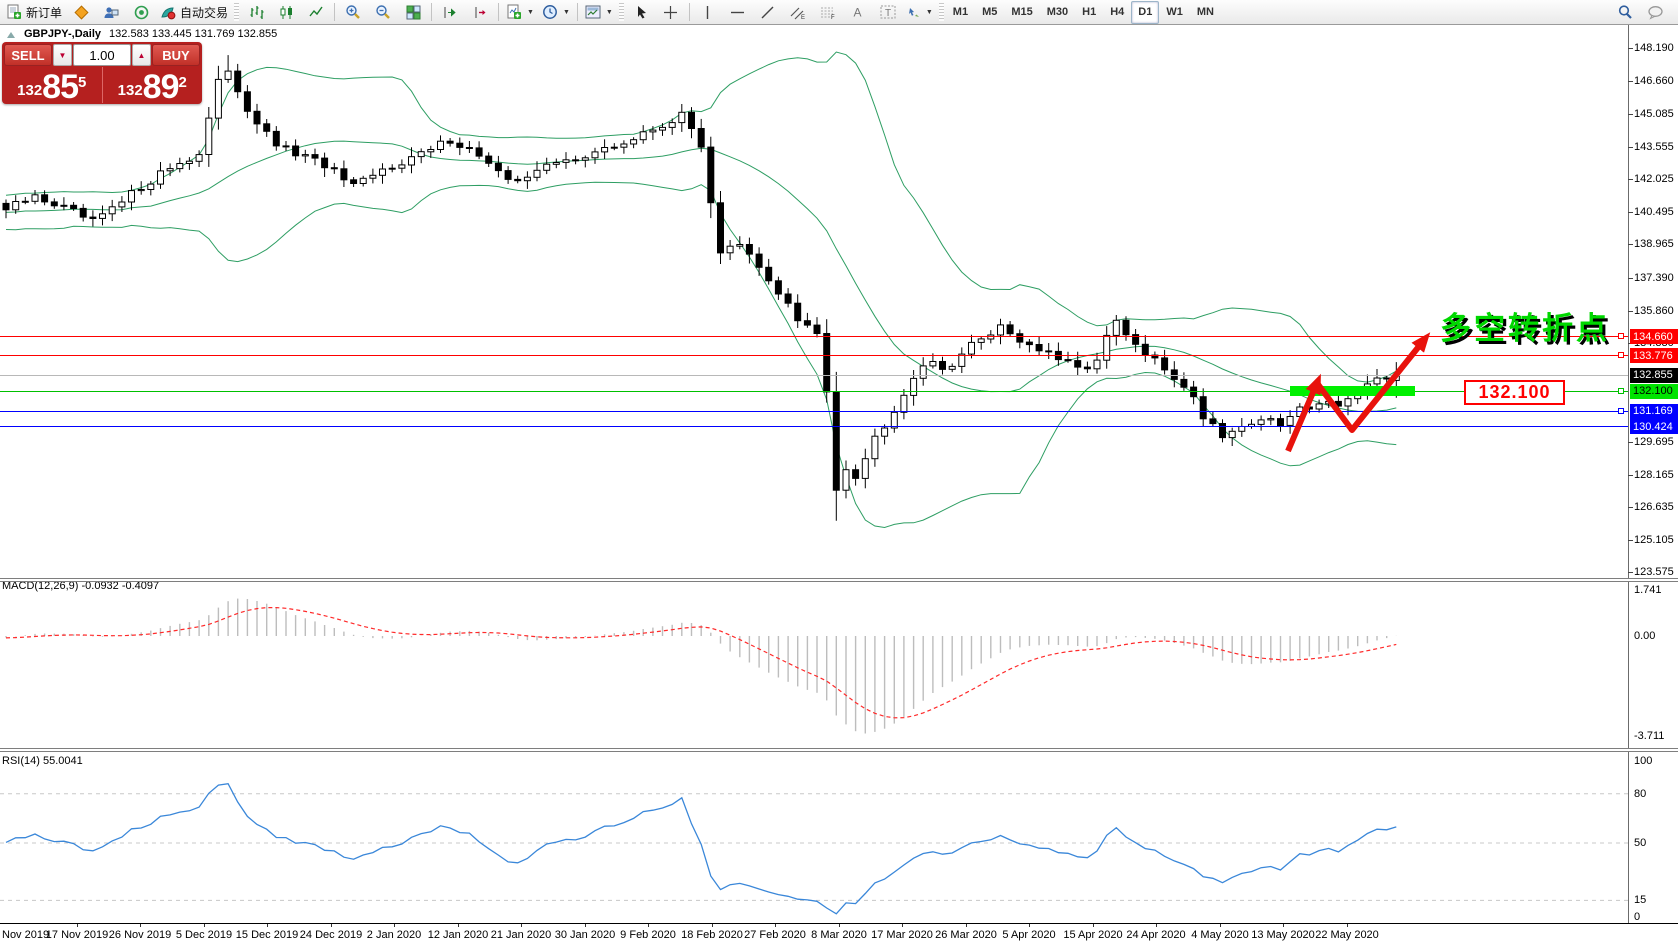 The width and height of the screenshot is (1678, 944). Describe the element at coordinates (34, 12) in the screenshot. I see `new-order-button: 新订单` at that location.